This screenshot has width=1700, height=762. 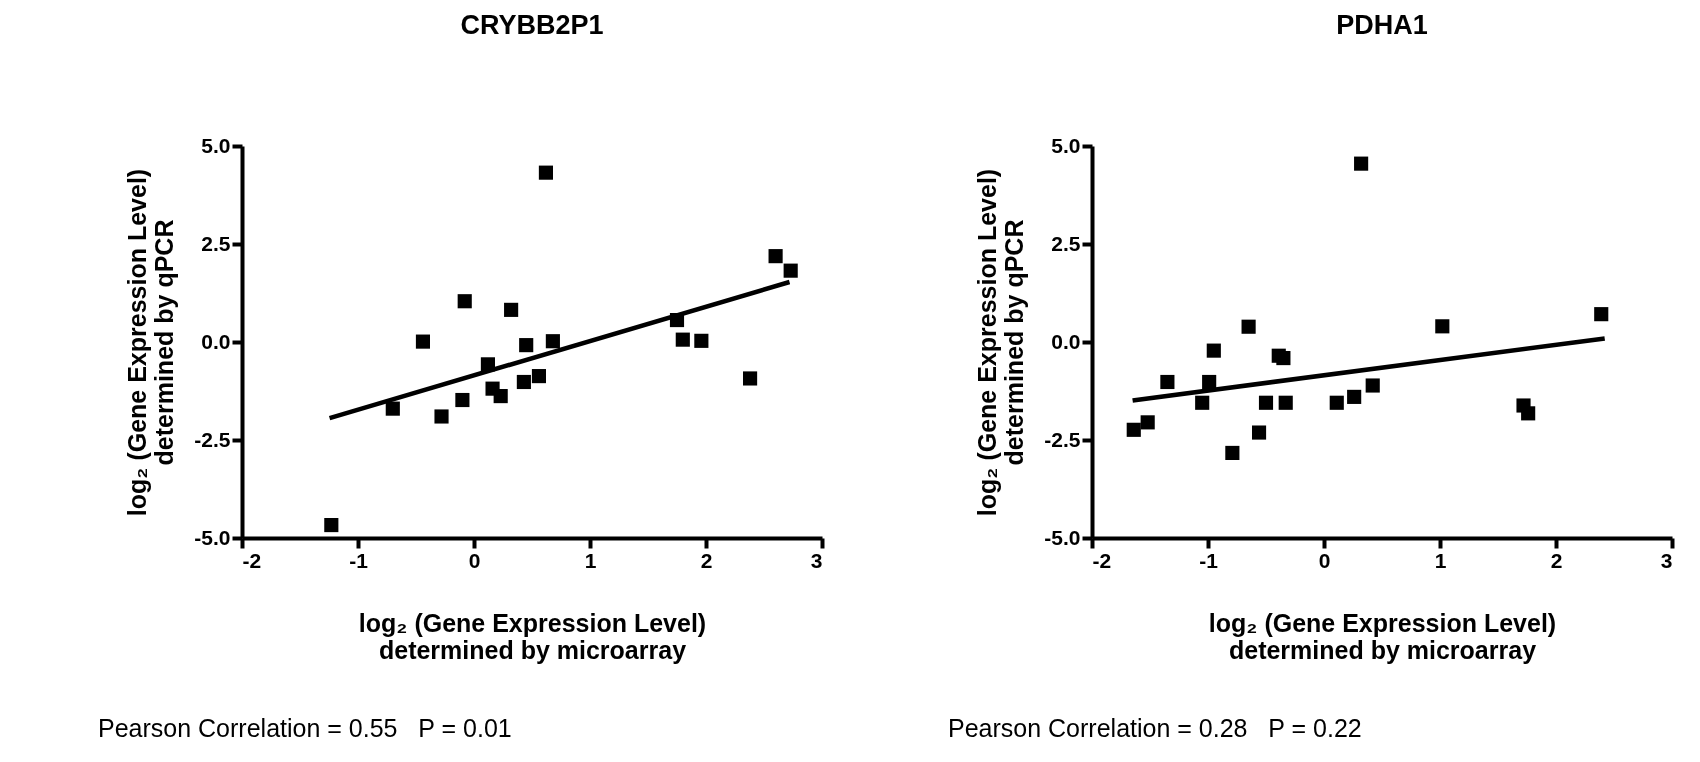 I want to click on chart-title: PDHA1, so click(x=1382, y=25).